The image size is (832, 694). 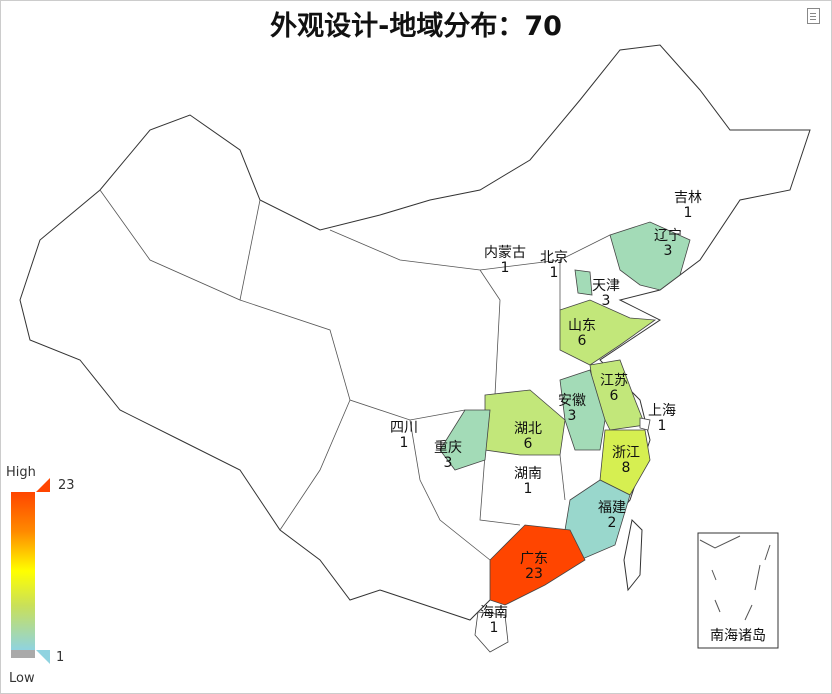 I want to click on region-辽宁, so click(x=650, y=256).